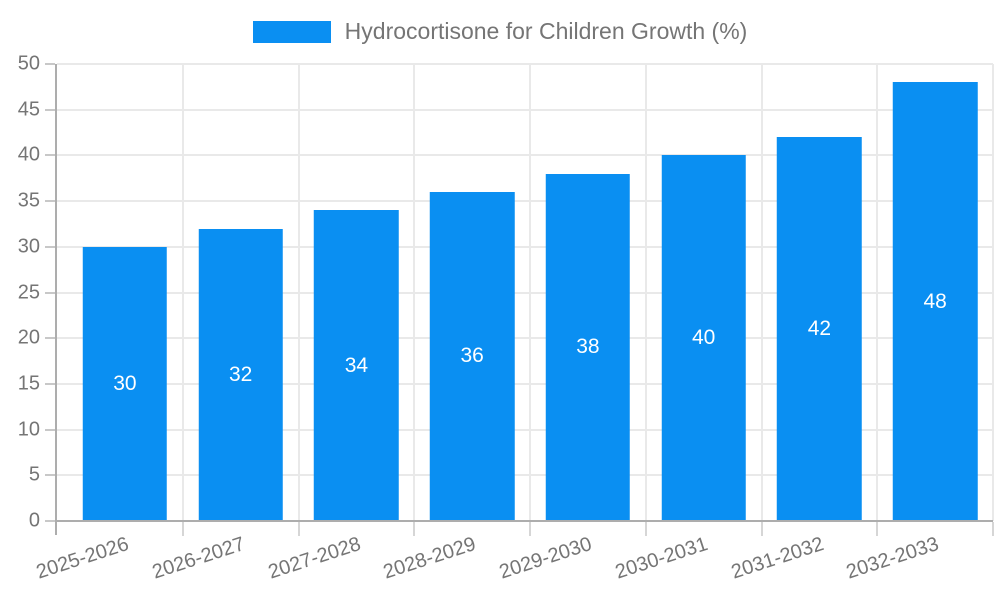 This screenshot has height=600, width=1000. What do you see at coordinates (56, 299) in the screenshot?
I see `y-axis-line` at bounding box center [56, 299].